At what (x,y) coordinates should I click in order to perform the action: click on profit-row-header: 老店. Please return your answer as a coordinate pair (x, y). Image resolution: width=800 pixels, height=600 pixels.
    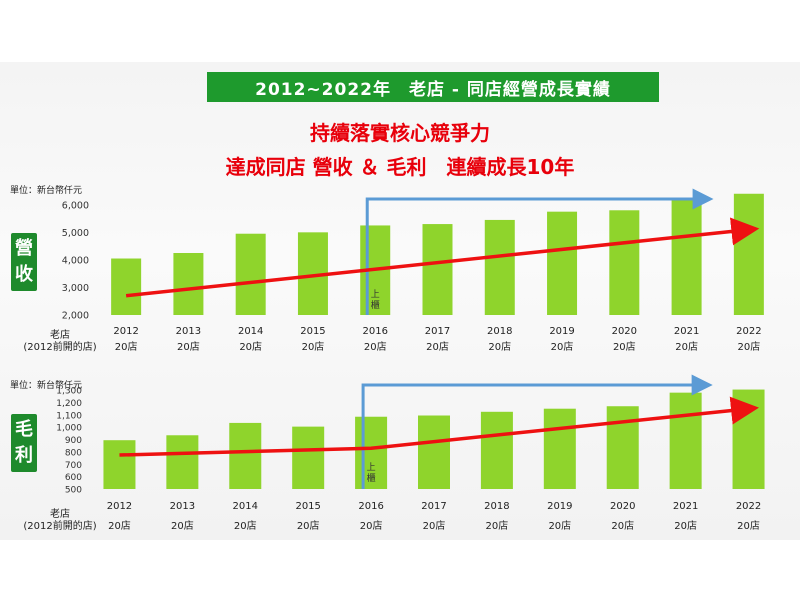
    Looking at the image, I should click on (60, 513).